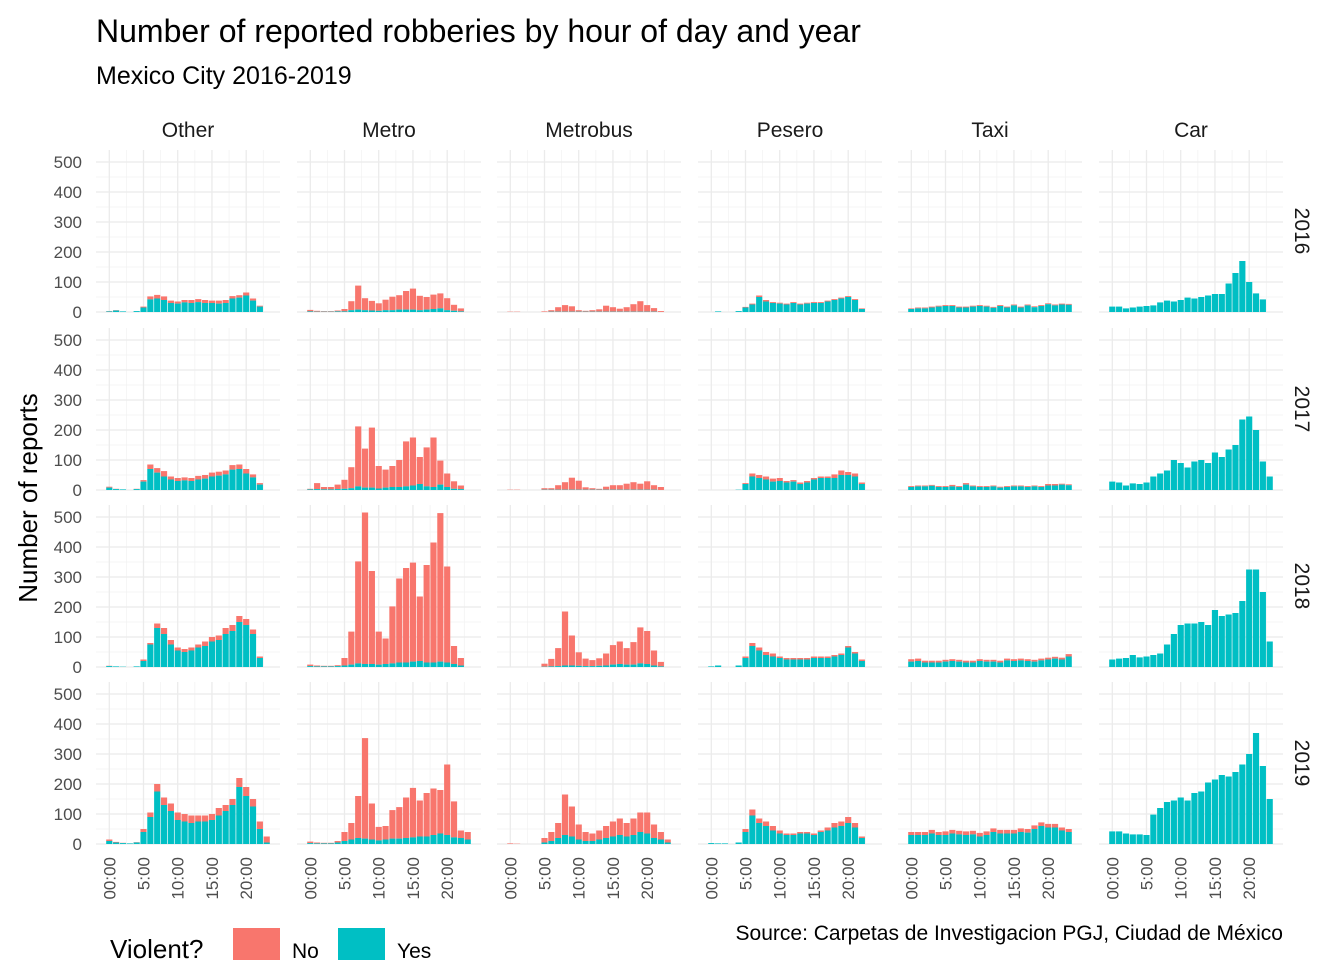 Image resolution: width=1344 pixels, height=960 pixels. Describe the element at coordinates (980, 878) in the screenshot. I see `x-tick-label: 10:00` at that location.